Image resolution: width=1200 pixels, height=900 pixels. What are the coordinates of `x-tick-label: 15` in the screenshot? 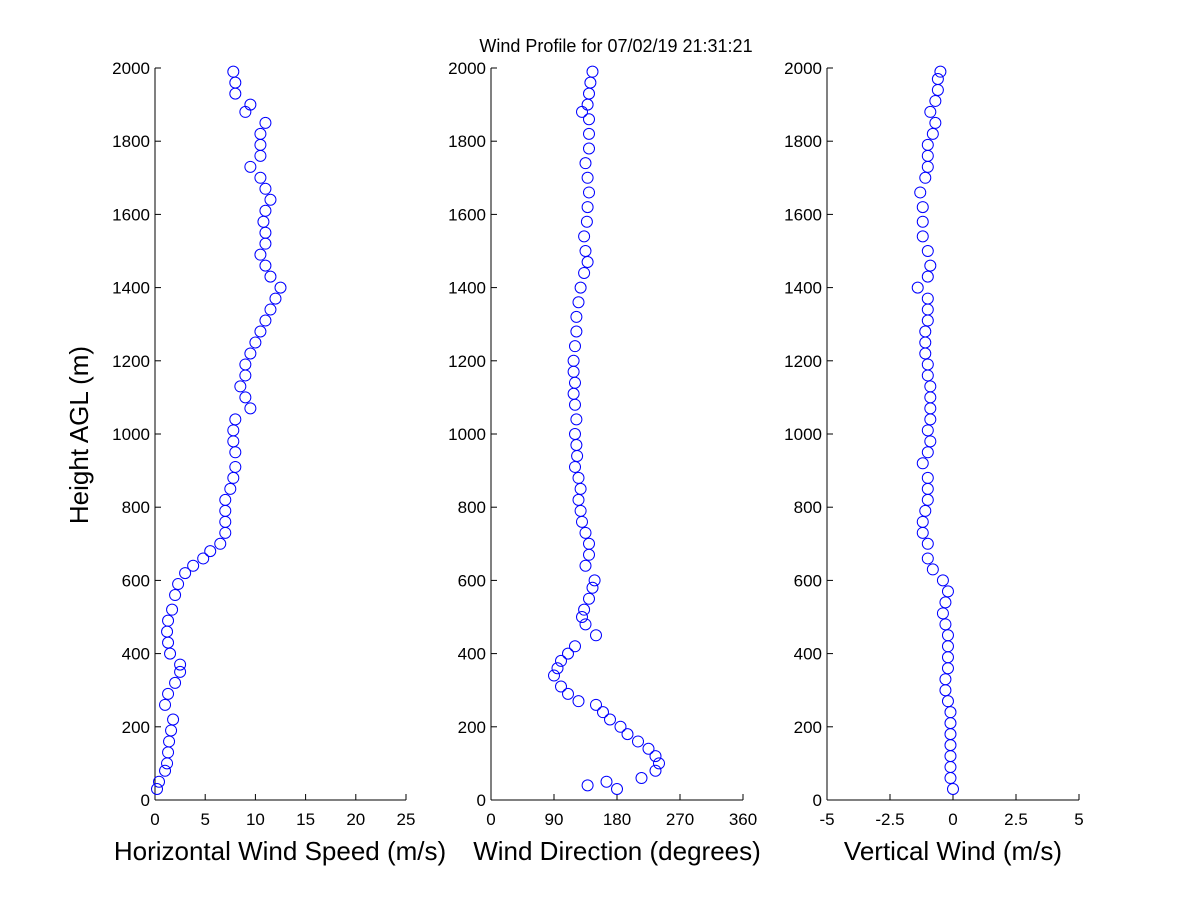 It's located at (305, 819).